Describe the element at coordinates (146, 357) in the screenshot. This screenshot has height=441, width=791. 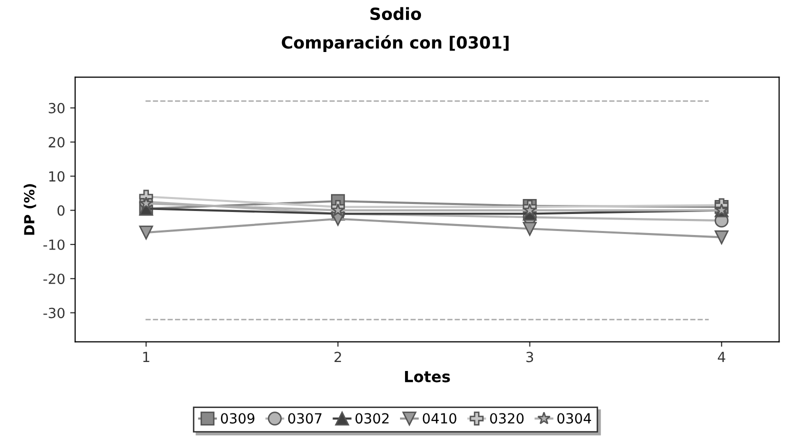
I see `x-tick-label: 1` at that location.